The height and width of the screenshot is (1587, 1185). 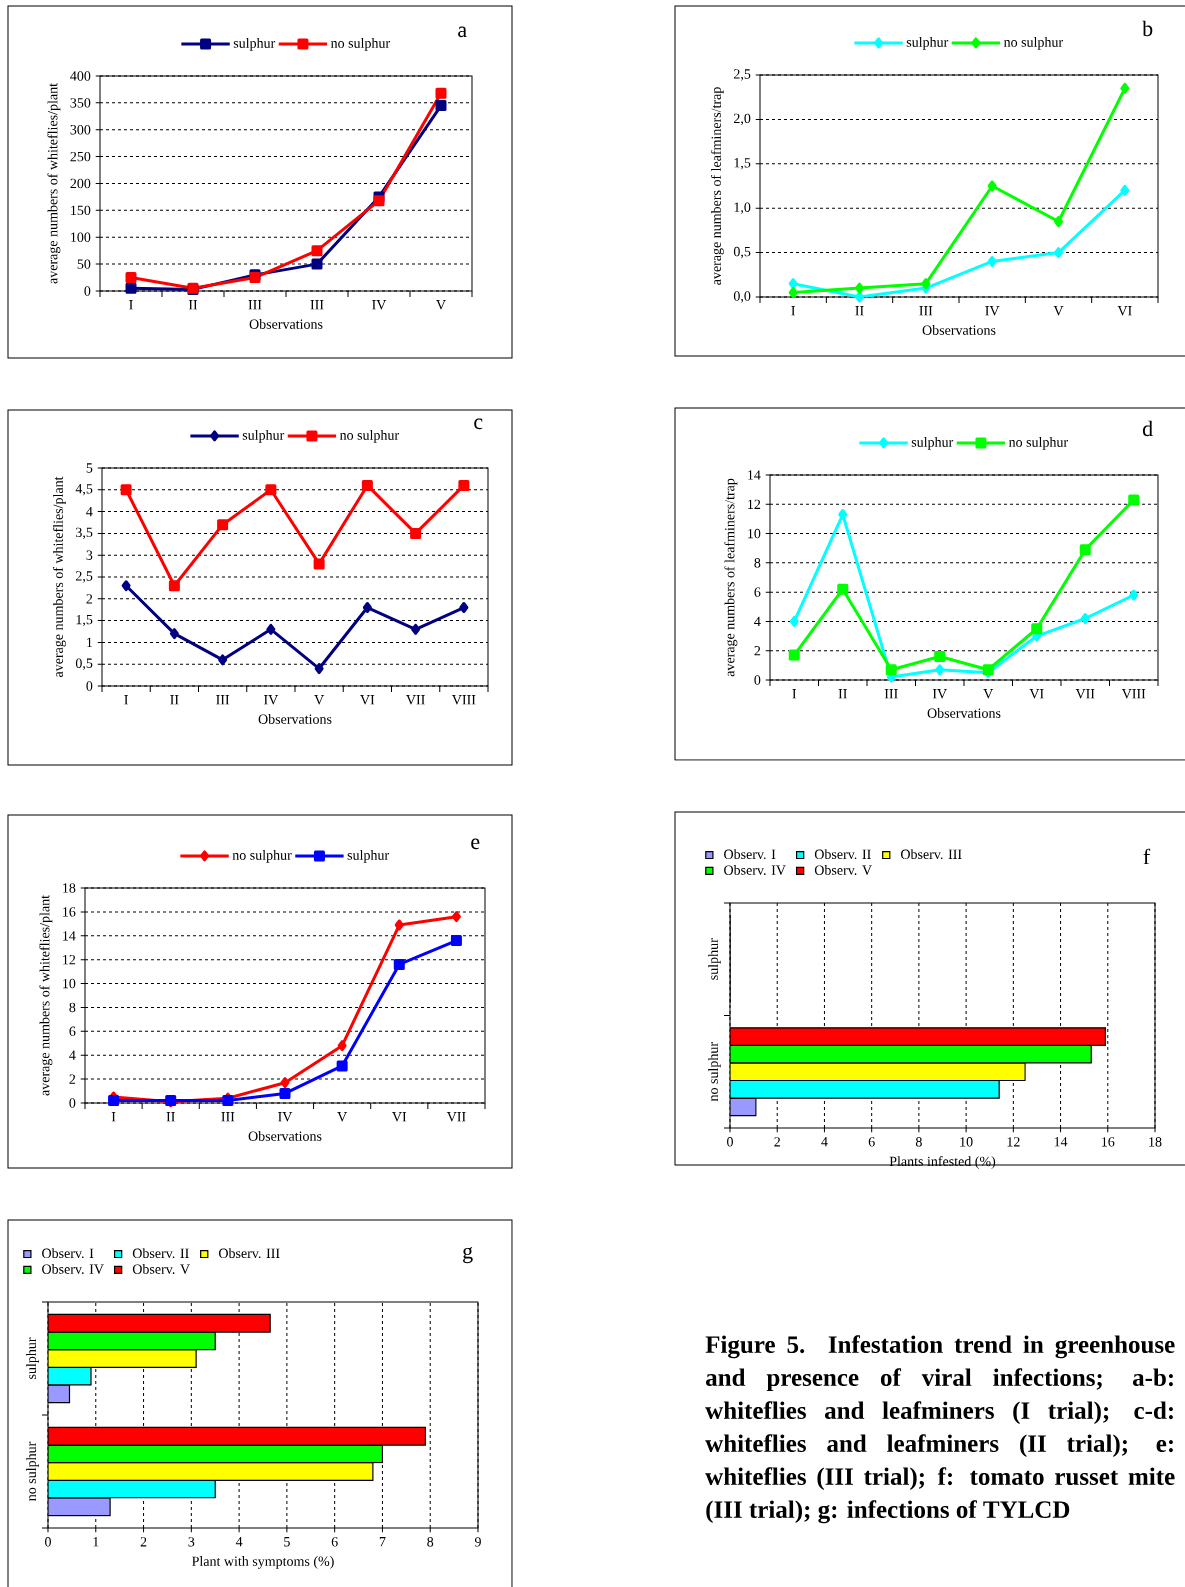 I want to click on y-tick-label: 18, so click(x=69, y=888).